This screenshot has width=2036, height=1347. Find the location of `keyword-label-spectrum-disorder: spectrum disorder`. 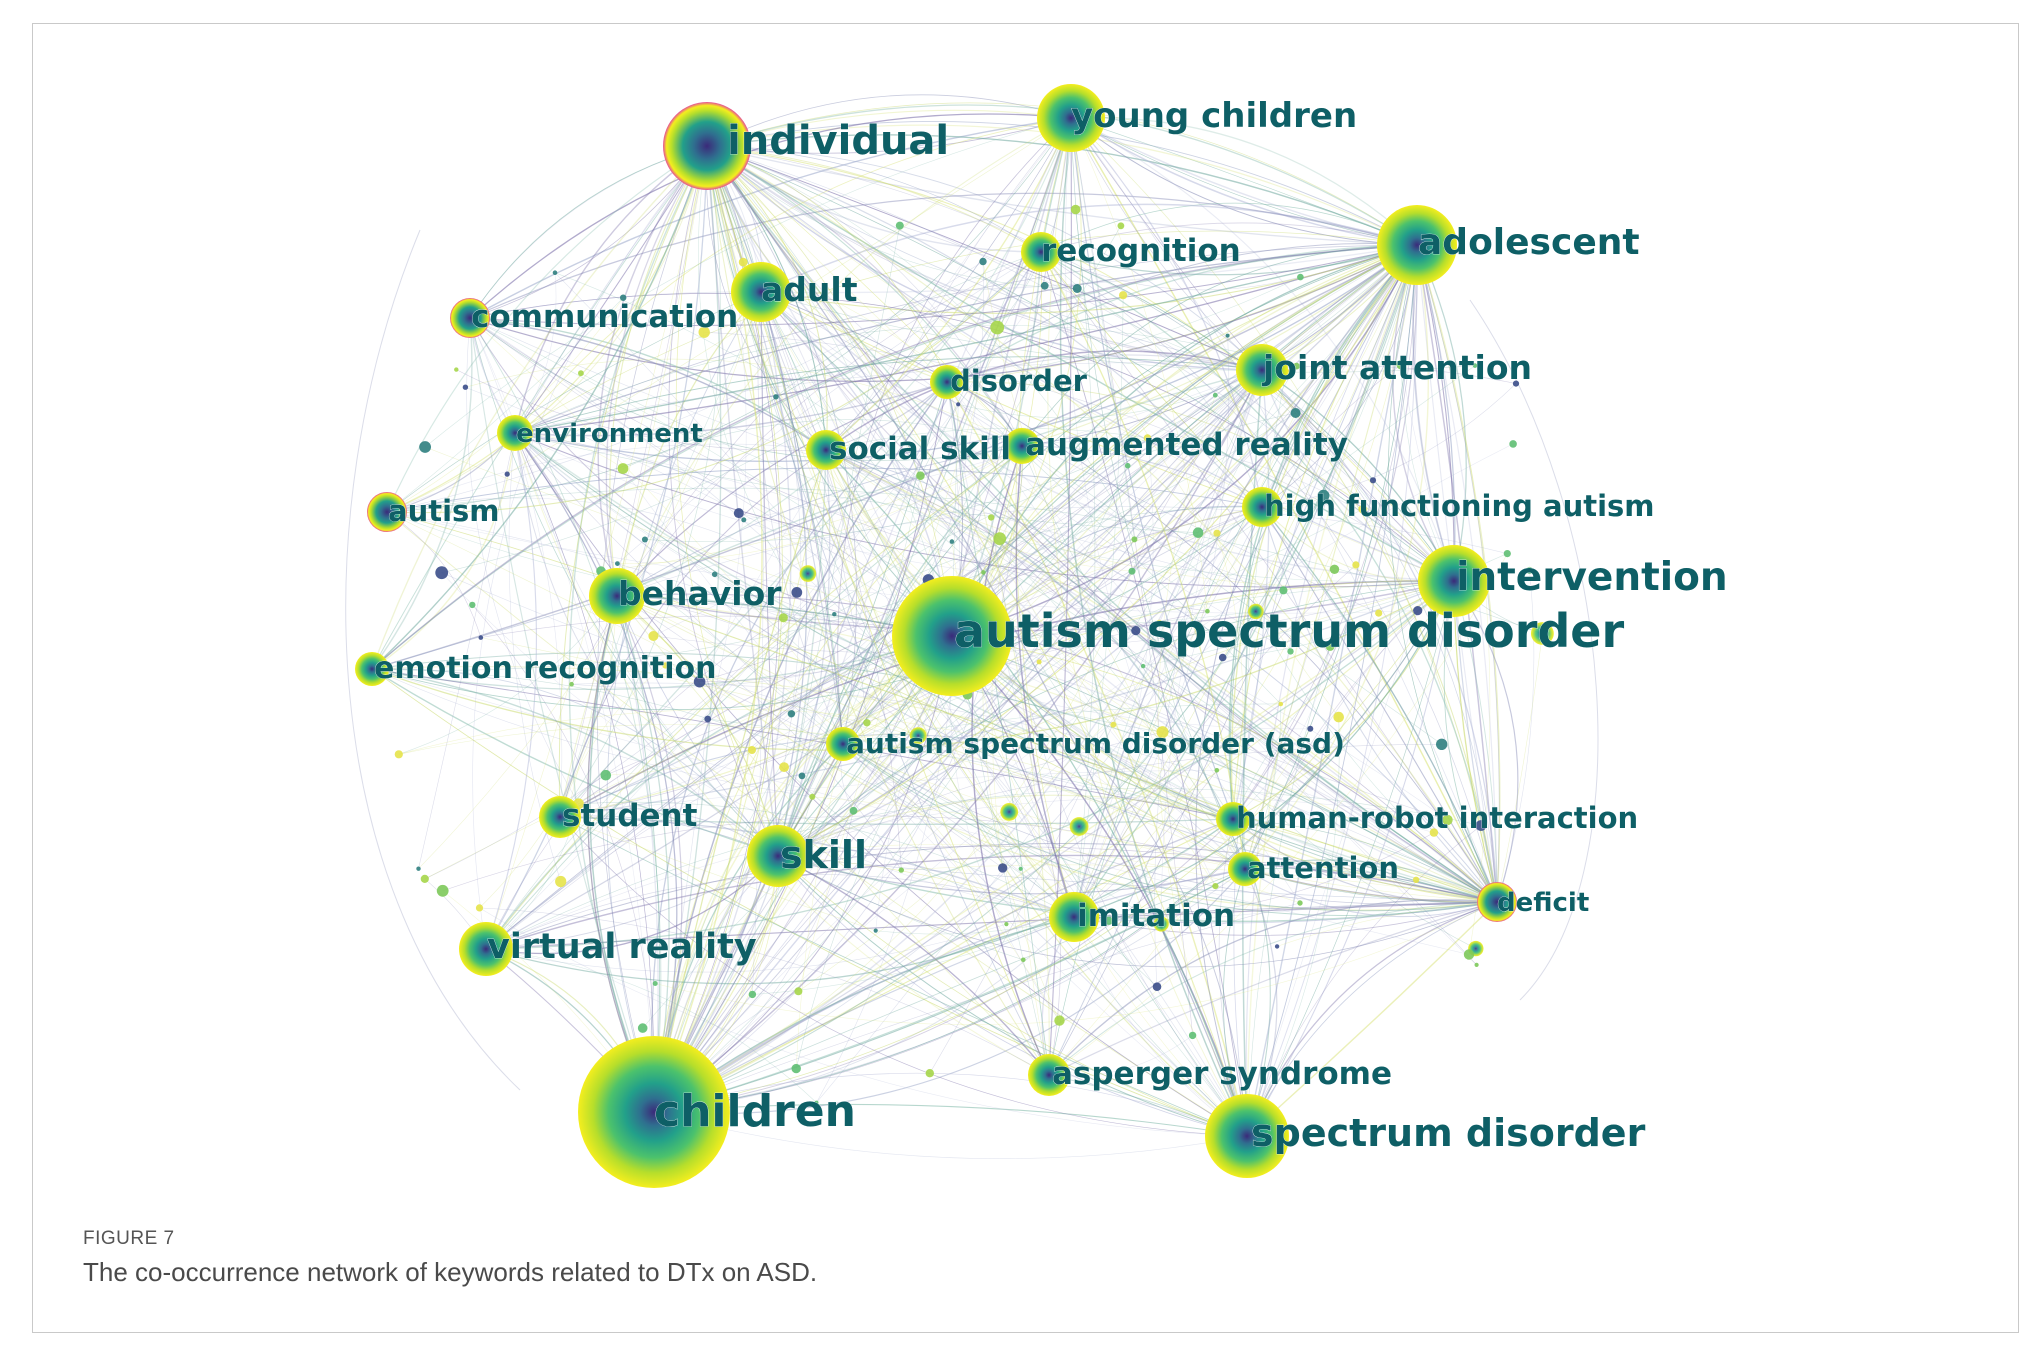

keyword-label-spectrum-disorder: spectrum disorder is located at coordinates (1448, 1133).